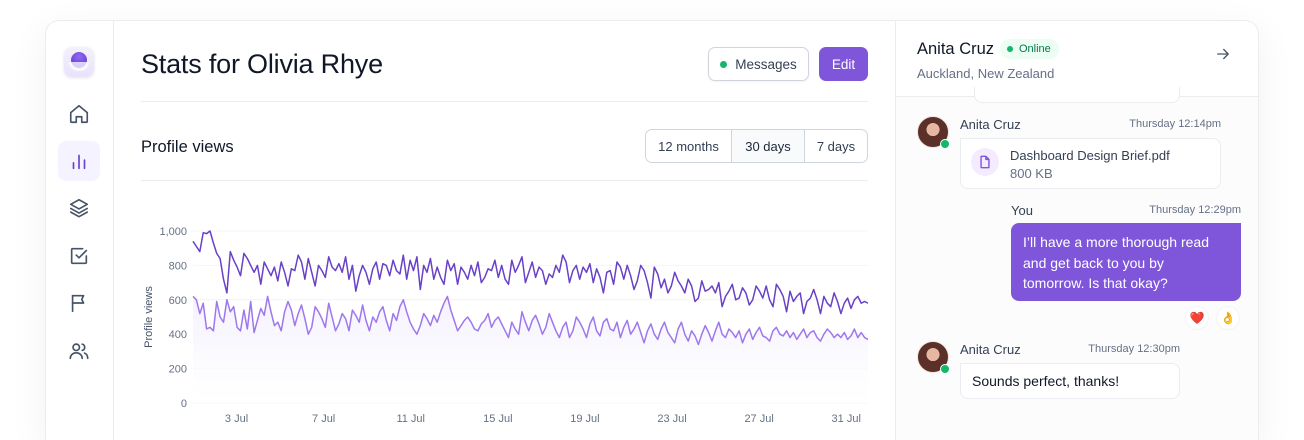 This screenshot has width=1304, height=440. What do you see at coordinates (986, 73) in the screenshot?
I see `contact-location: Auckland, New Zealand` at bounding box center [986, 73].